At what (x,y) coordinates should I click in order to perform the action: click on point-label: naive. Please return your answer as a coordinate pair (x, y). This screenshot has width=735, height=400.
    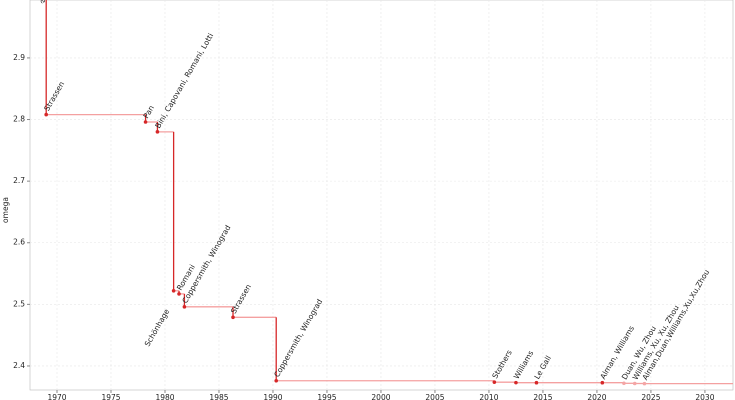
    Looking at the image, I should click on (39, 2).